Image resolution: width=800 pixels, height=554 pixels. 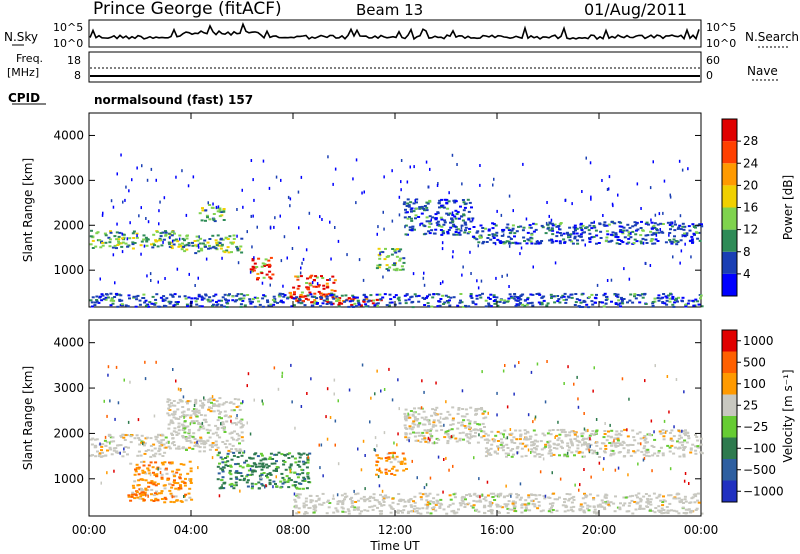 What do you see at coordinates (394, 546) in the screenshot?
I see `velocity-xlabel: Time UT` at bounding box center [394, 546].